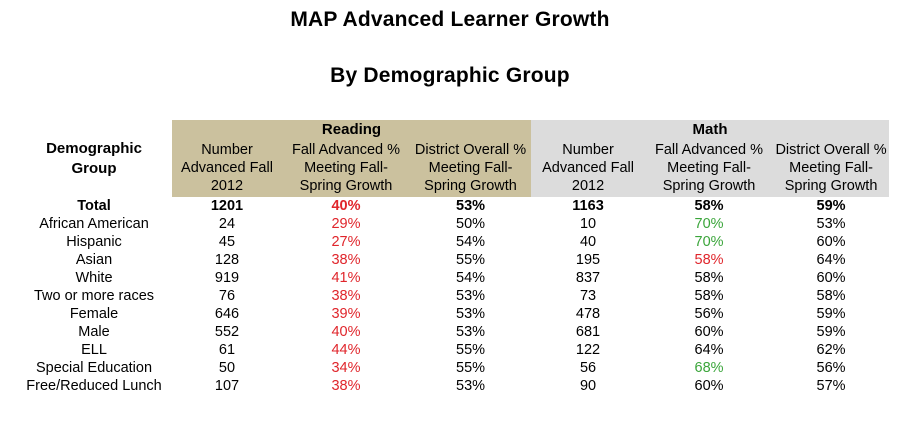 The image size is (900, 422). Describe the element at coordinates (94, 350) in the screenshot. I see `group-cell: ELL` at that location.